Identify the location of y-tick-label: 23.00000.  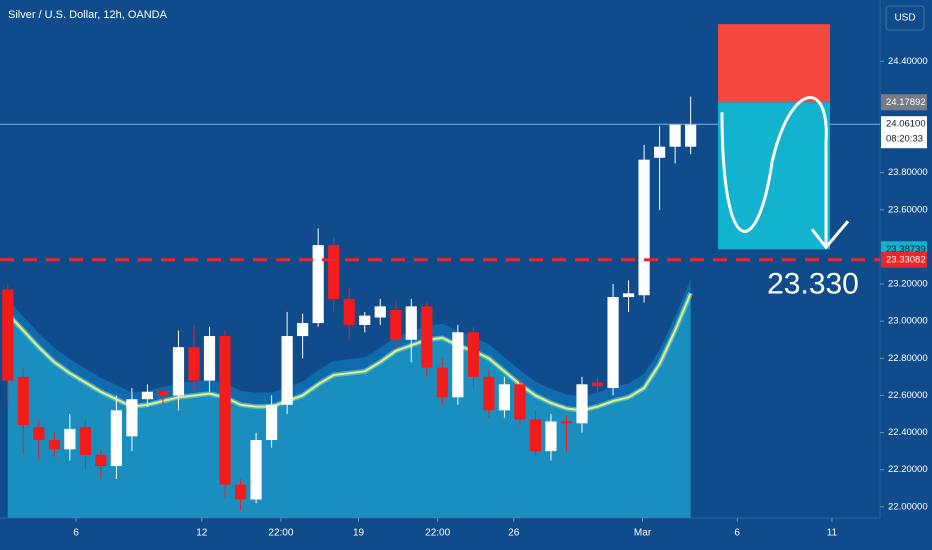
(908, 321).